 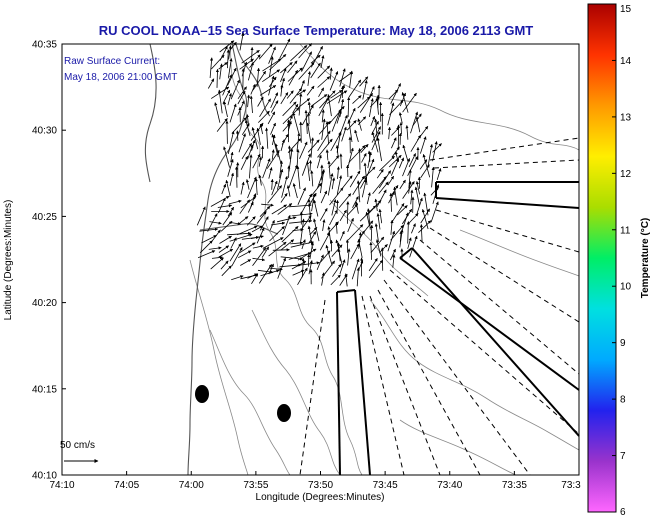 What do you see at coordinates (202, 394) in the screenshot?
I see `station-marker-west` at bounding box center [202, 394].